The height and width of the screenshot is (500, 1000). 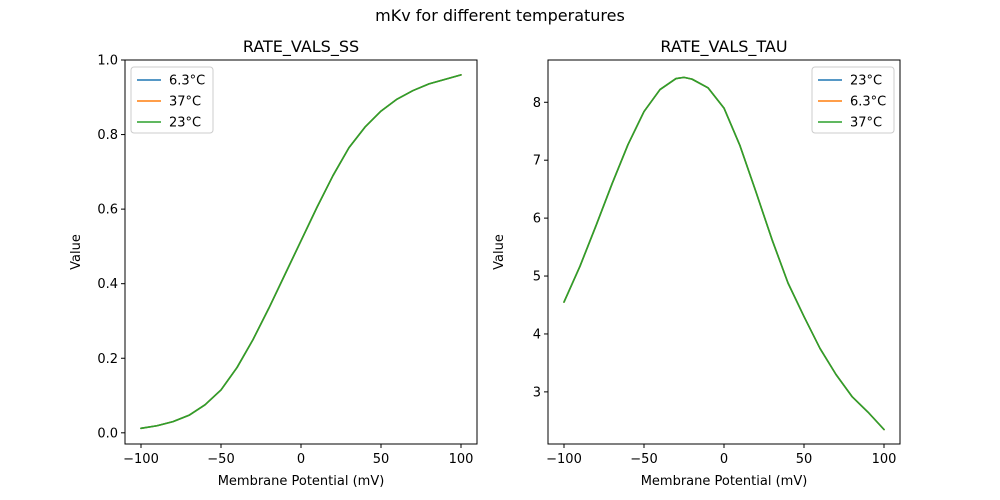 What do you see at coordinates (537, 219) in the screenshot?
I see `y-tick-label: 6` at bounding box center [537, 219].